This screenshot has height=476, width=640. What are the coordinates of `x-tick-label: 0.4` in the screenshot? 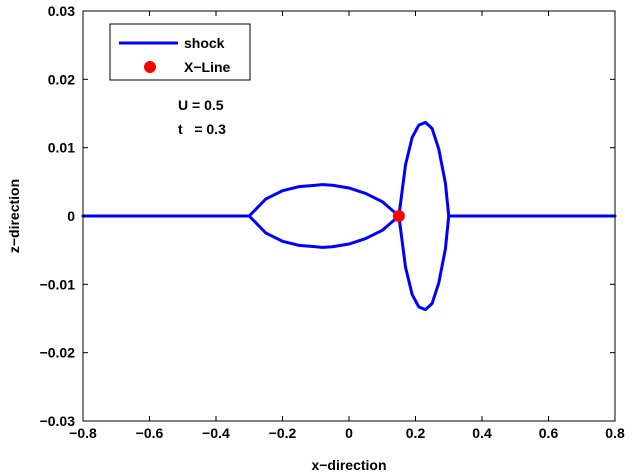 It's located at (482, 433).